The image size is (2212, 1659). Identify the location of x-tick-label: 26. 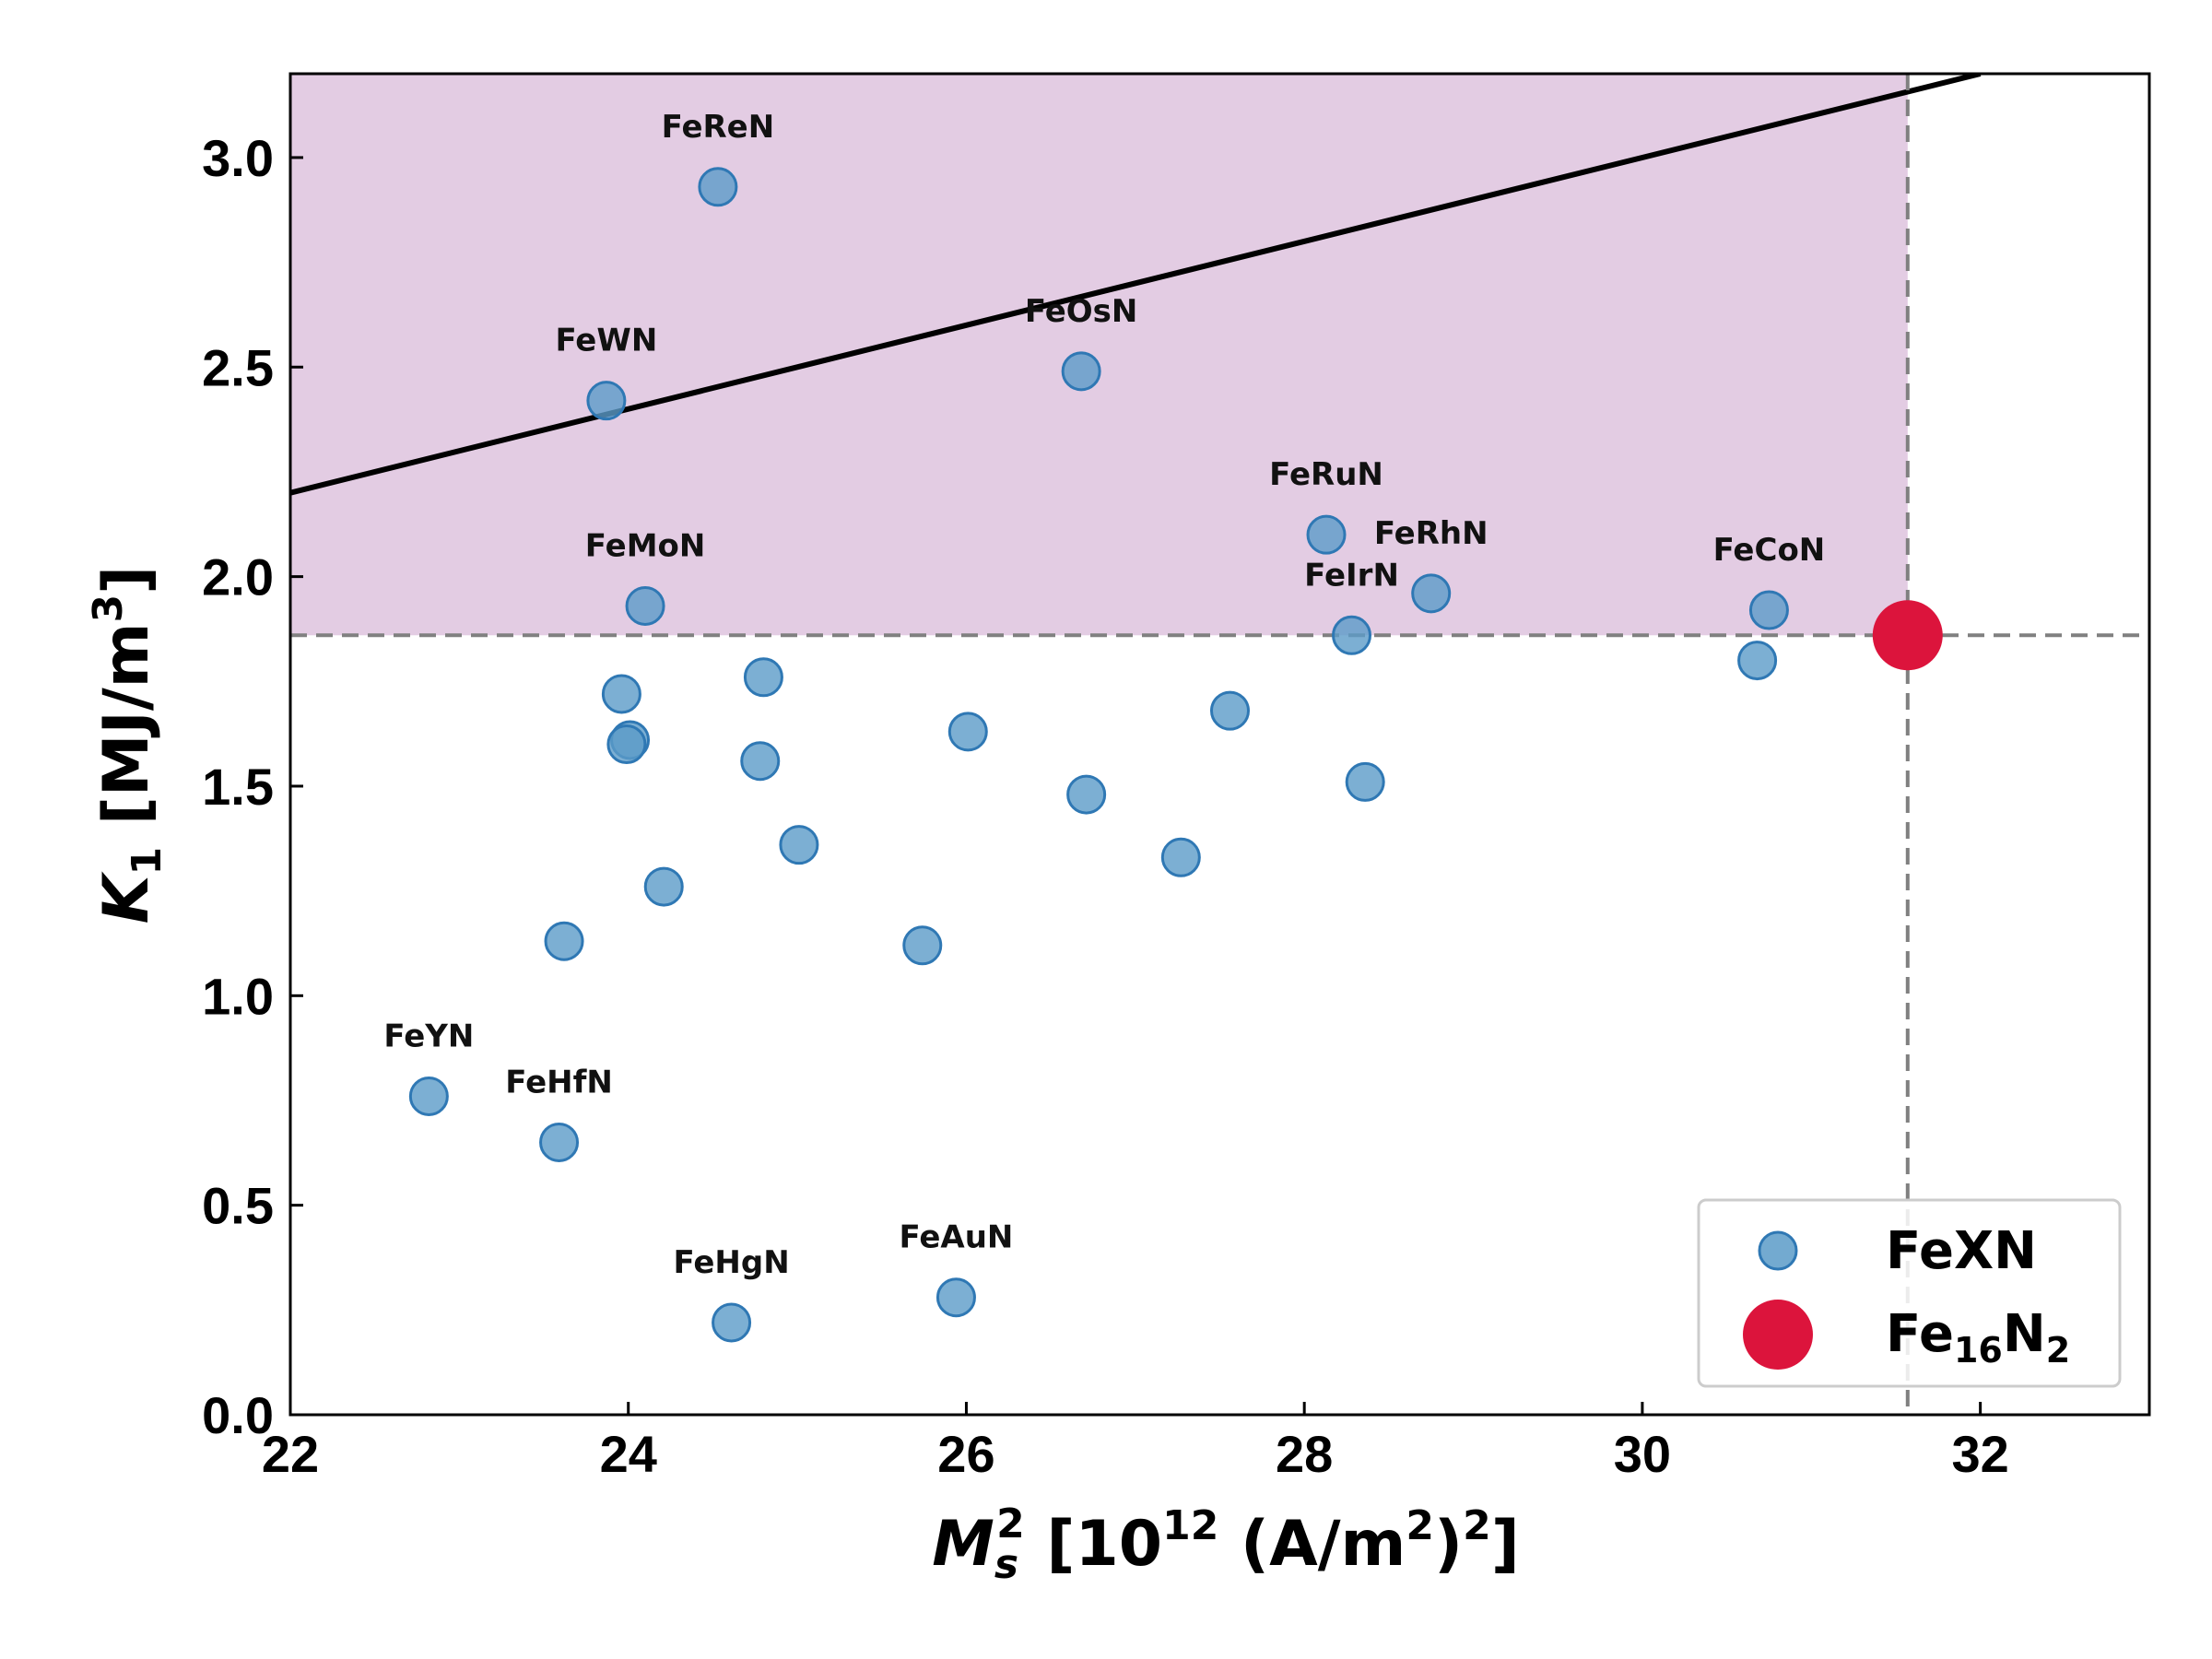
(965, 1454).